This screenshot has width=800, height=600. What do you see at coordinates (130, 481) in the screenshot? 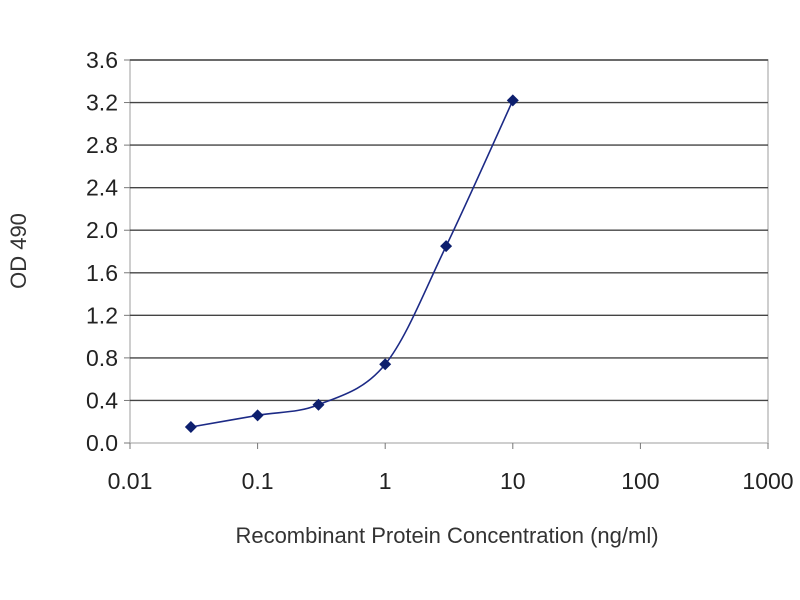
I see `x-tick-label: 0.01` at bounding box center [130, 481].